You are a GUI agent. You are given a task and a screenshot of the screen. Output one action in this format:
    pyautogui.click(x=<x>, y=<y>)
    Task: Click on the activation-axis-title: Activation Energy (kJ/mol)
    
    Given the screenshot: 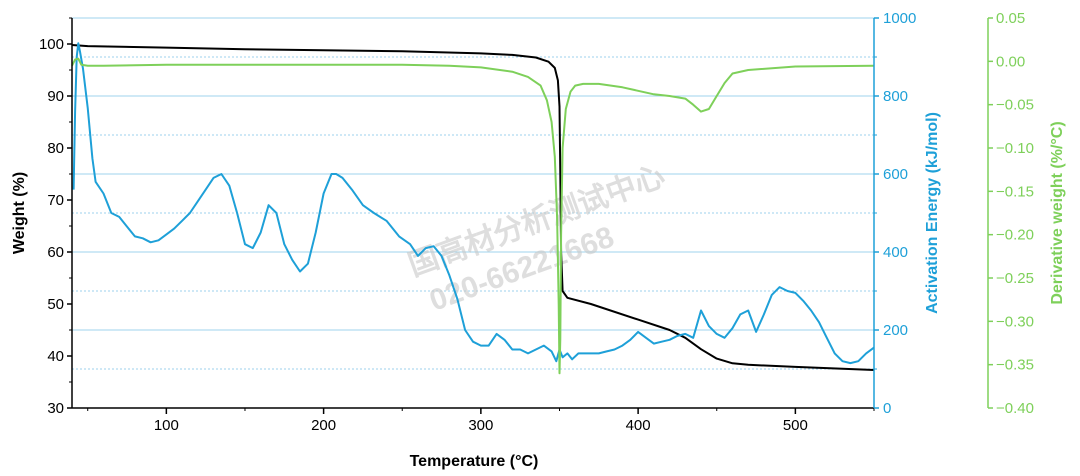 What is the action you would take?
    pyautogui.click(x=932, y=213)
    